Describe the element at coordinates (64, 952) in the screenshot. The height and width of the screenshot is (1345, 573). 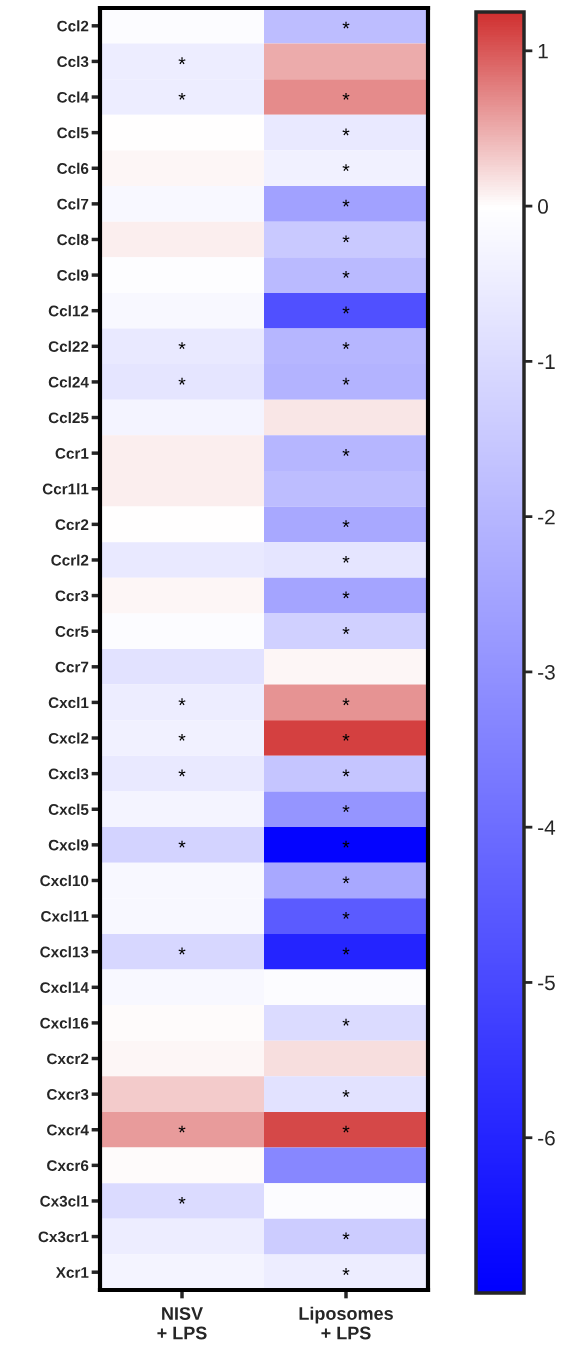
I see `y-tick-label: Cxcl13` at that location.